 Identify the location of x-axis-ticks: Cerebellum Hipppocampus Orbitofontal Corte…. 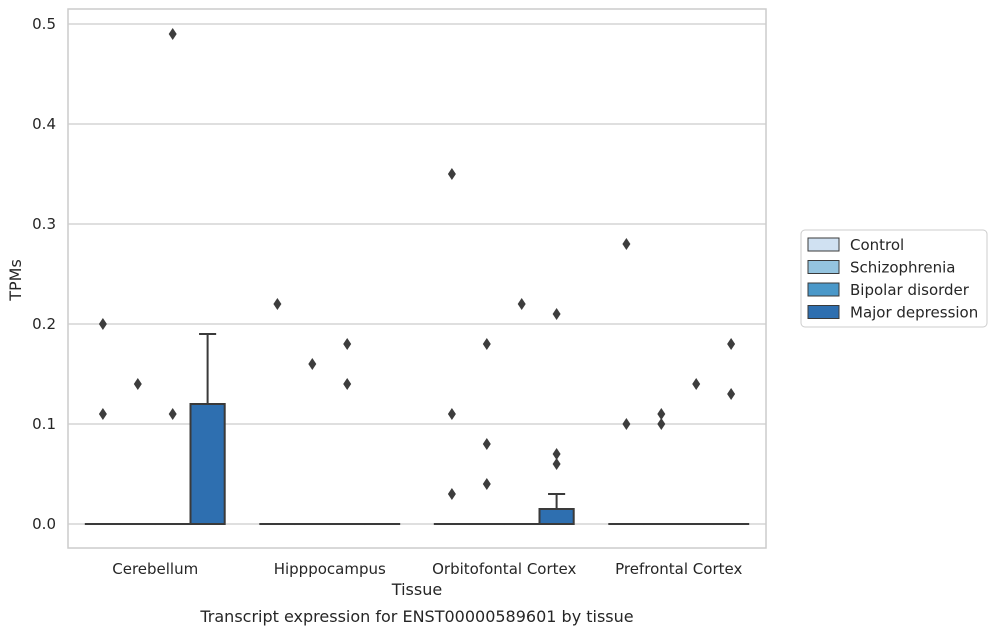
(427, 569).